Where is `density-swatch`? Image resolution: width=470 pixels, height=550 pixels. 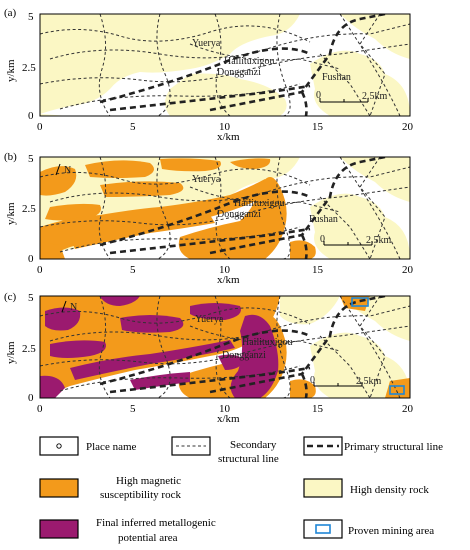
density-swatch is located at coordinates (323, 488).